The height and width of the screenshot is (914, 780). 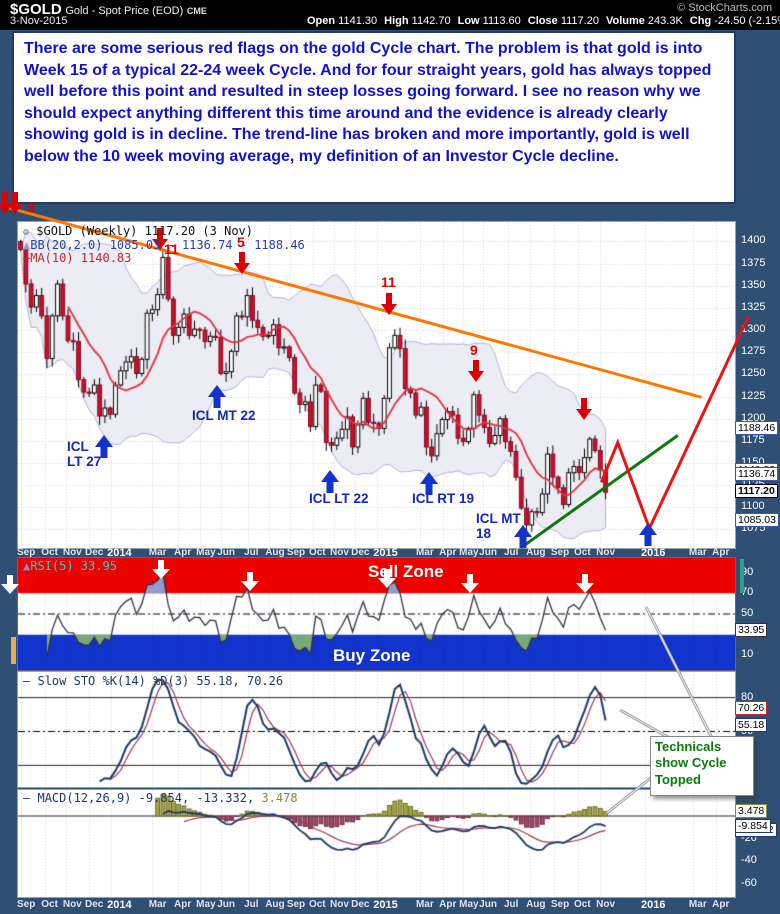 I want to click on price-callout: 1117.20, so click(x=756, y=491).